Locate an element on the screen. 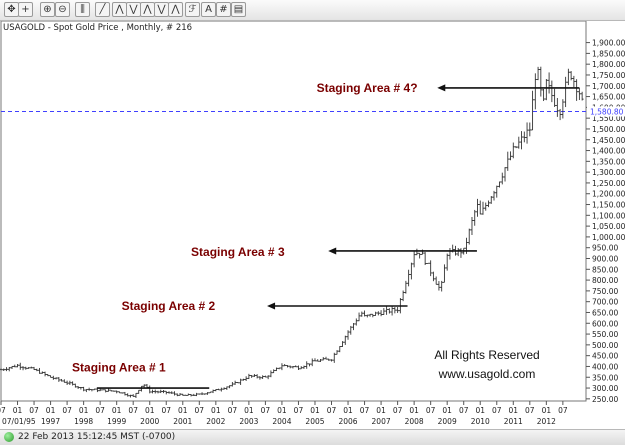 The height and width of the screenshot is (445, 625). staging-area-label: Staging Area # 1 is located at coordinates (119, 368).